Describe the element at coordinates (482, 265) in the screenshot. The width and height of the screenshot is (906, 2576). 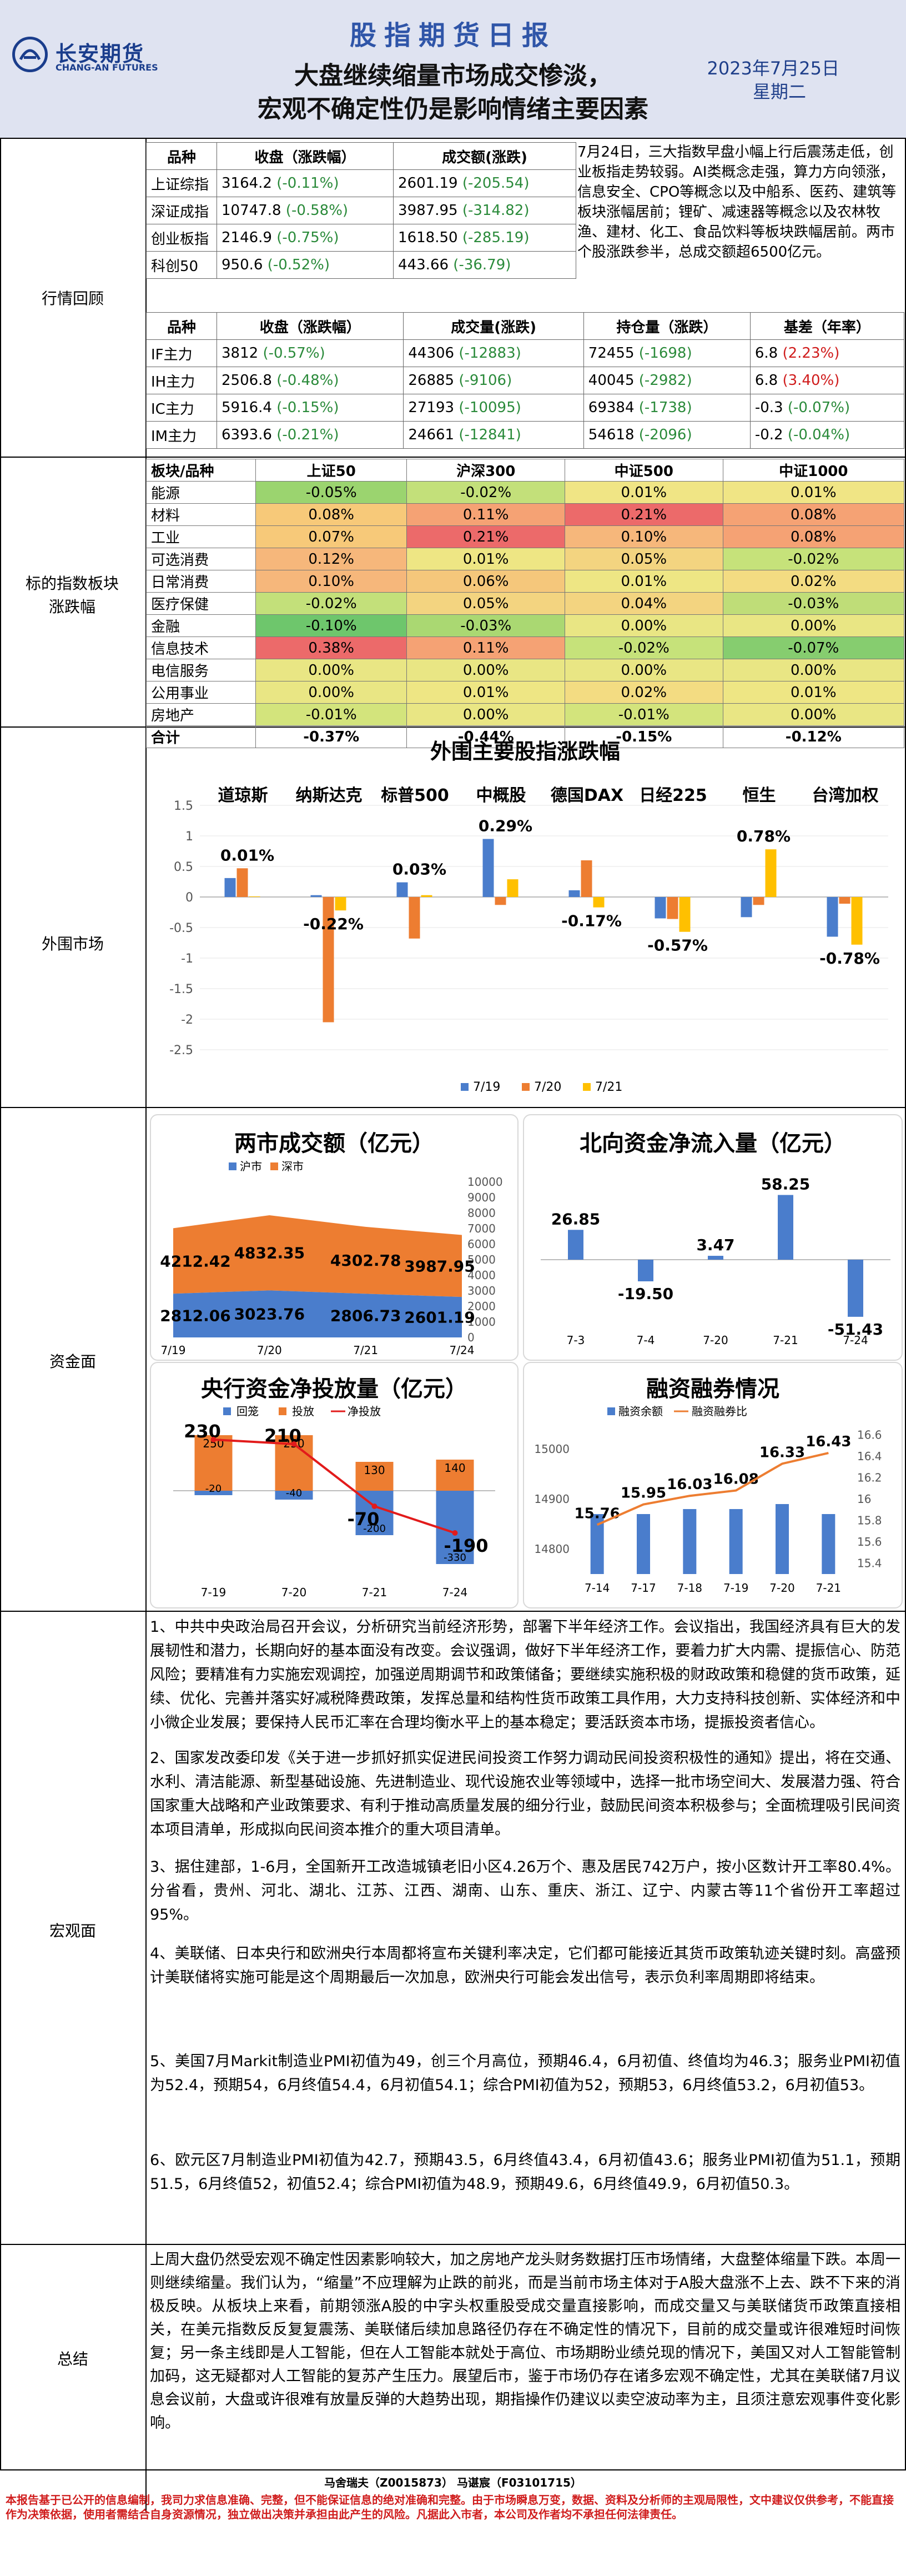
I see `amount-change: (-36.79)` at that location.